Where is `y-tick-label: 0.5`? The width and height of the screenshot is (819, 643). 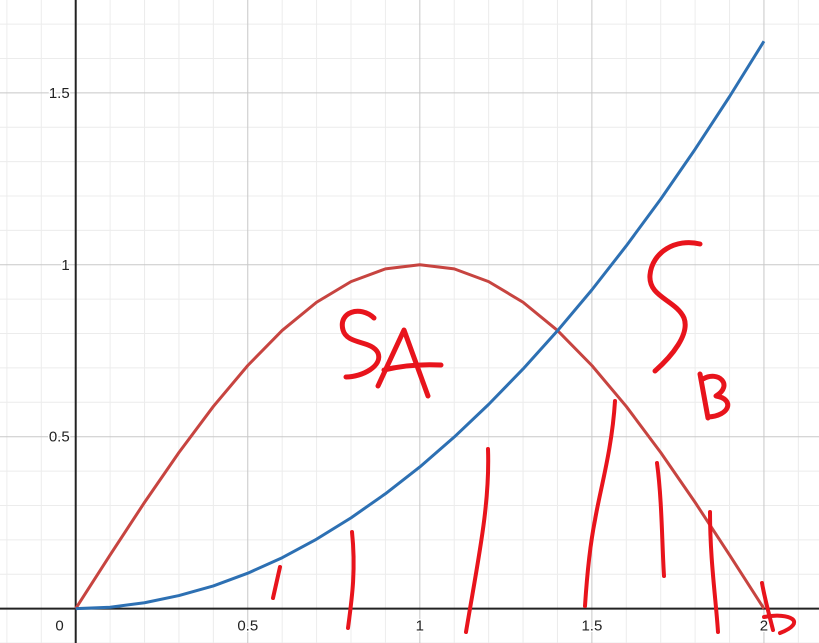
y-tick-label: 0.5 is located at coordinates (59, 437).